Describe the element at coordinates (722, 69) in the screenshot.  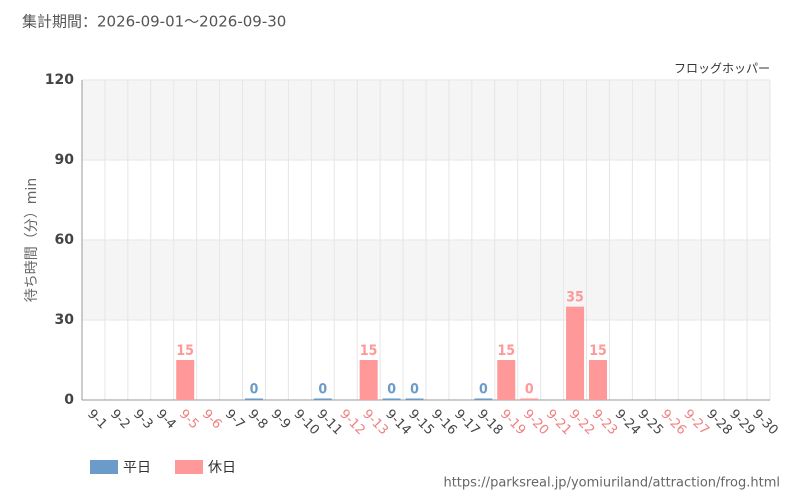
I see `chart-subtitle: フロッグホッパー` at that location.